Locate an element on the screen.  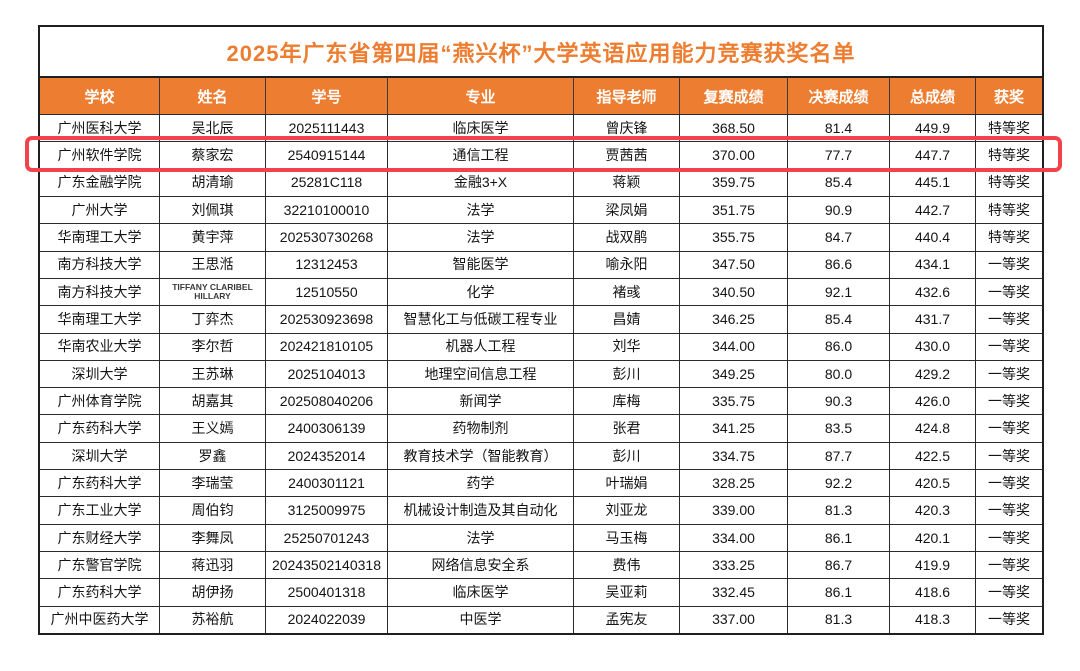
cell-total: 445.1 is located at coordinates (933, 182).